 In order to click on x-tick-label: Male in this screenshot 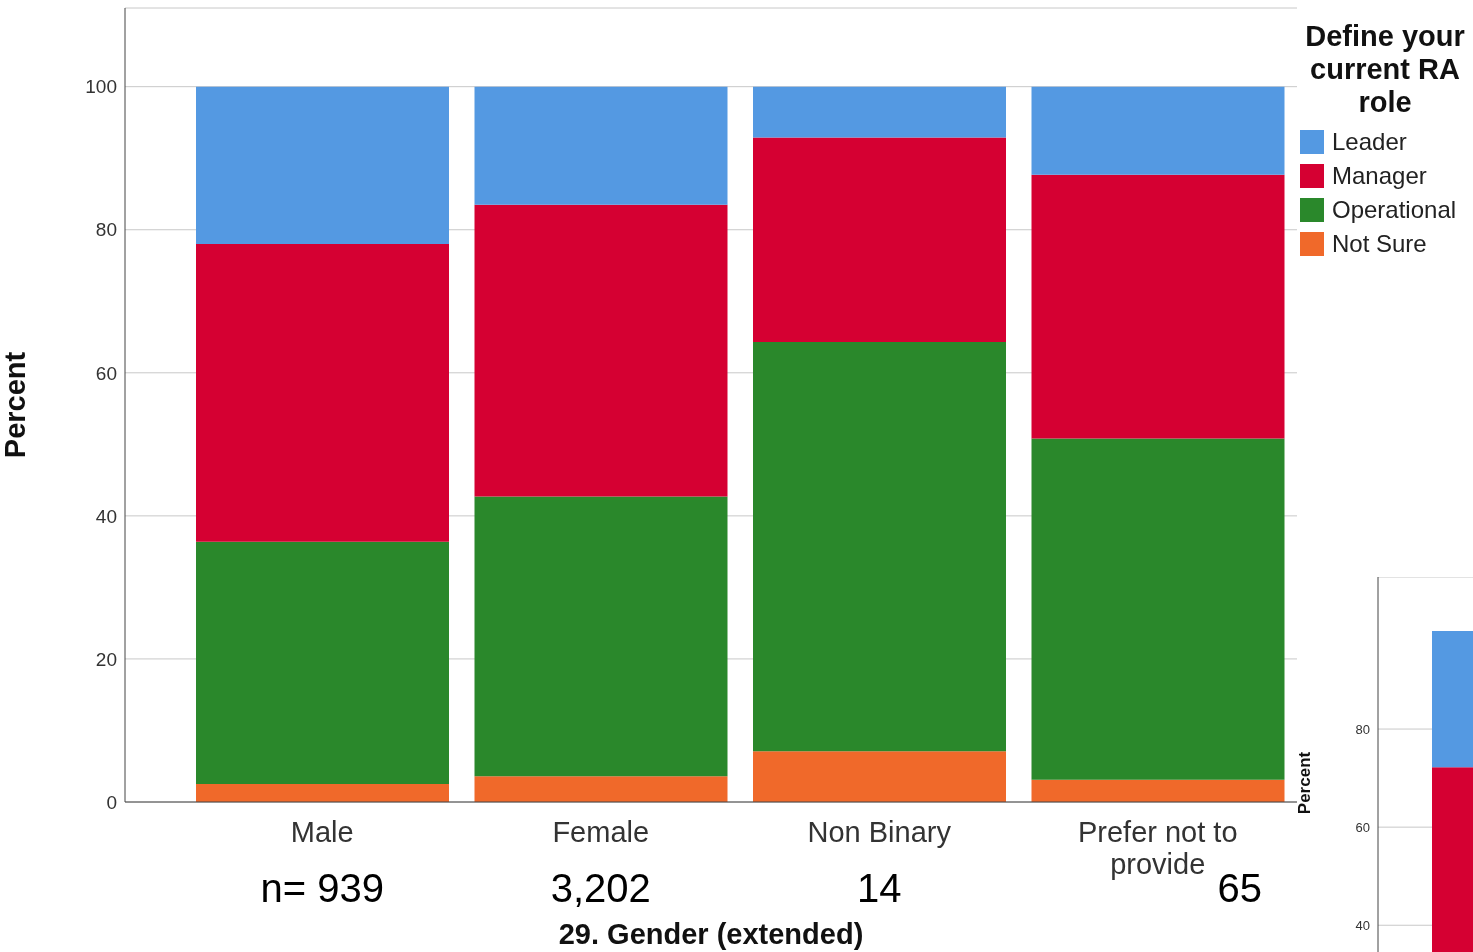, I will do `click(322, 832)`.